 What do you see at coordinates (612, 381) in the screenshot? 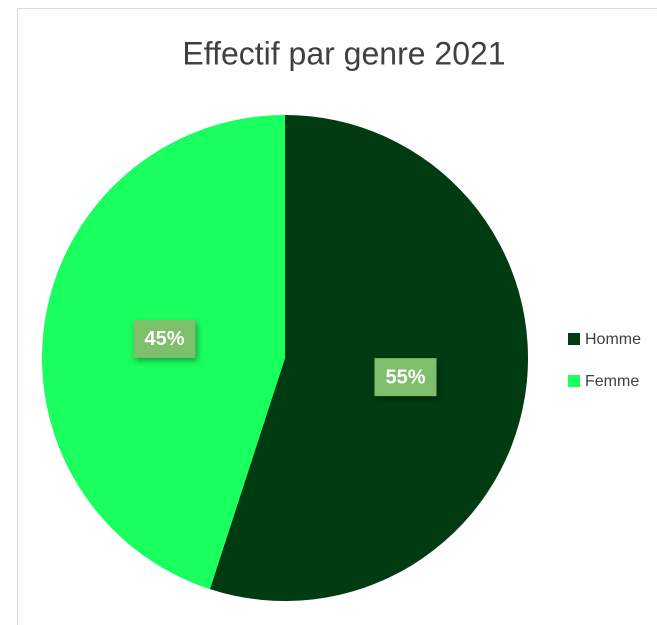
I see `legend-label: Femme` at bounding box center [612, 381].